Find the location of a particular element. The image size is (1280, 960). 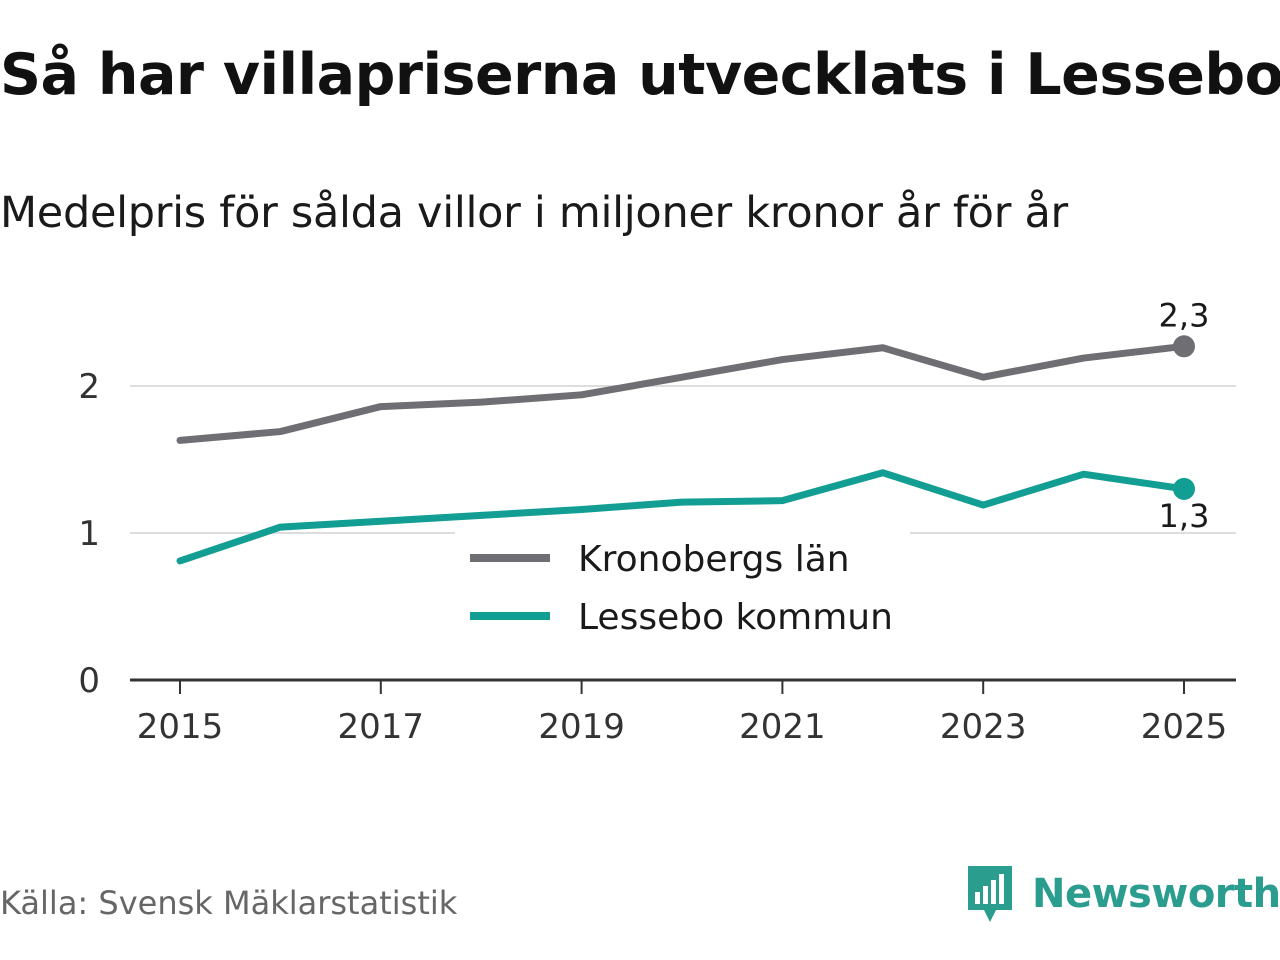

legend: Kronobergs län Lessebo kommun is located at coordinates (682, 592).